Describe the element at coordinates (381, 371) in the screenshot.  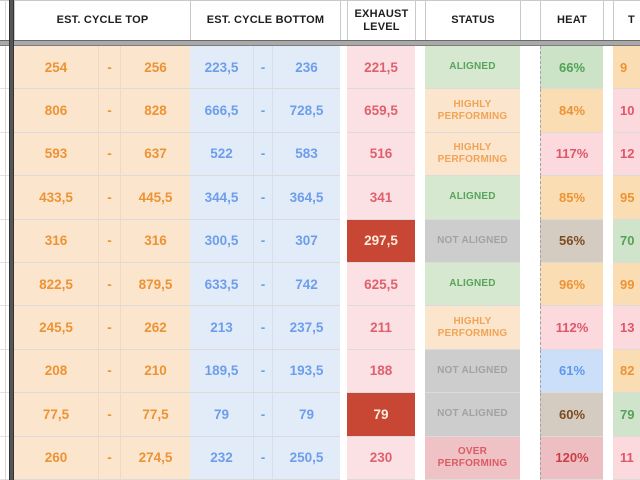
I see `cell-exhaust-level: 188` at that location.